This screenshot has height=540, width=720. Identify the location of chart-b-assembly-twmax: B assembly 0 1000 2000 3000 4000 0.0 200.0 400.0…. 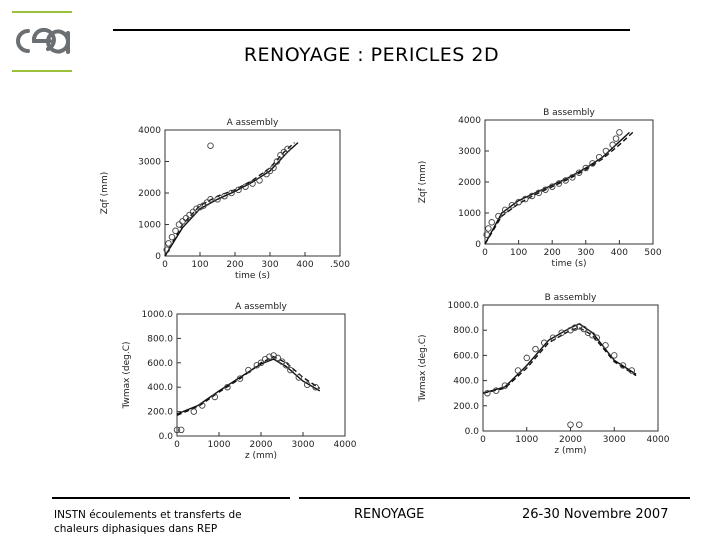
(542, 373).